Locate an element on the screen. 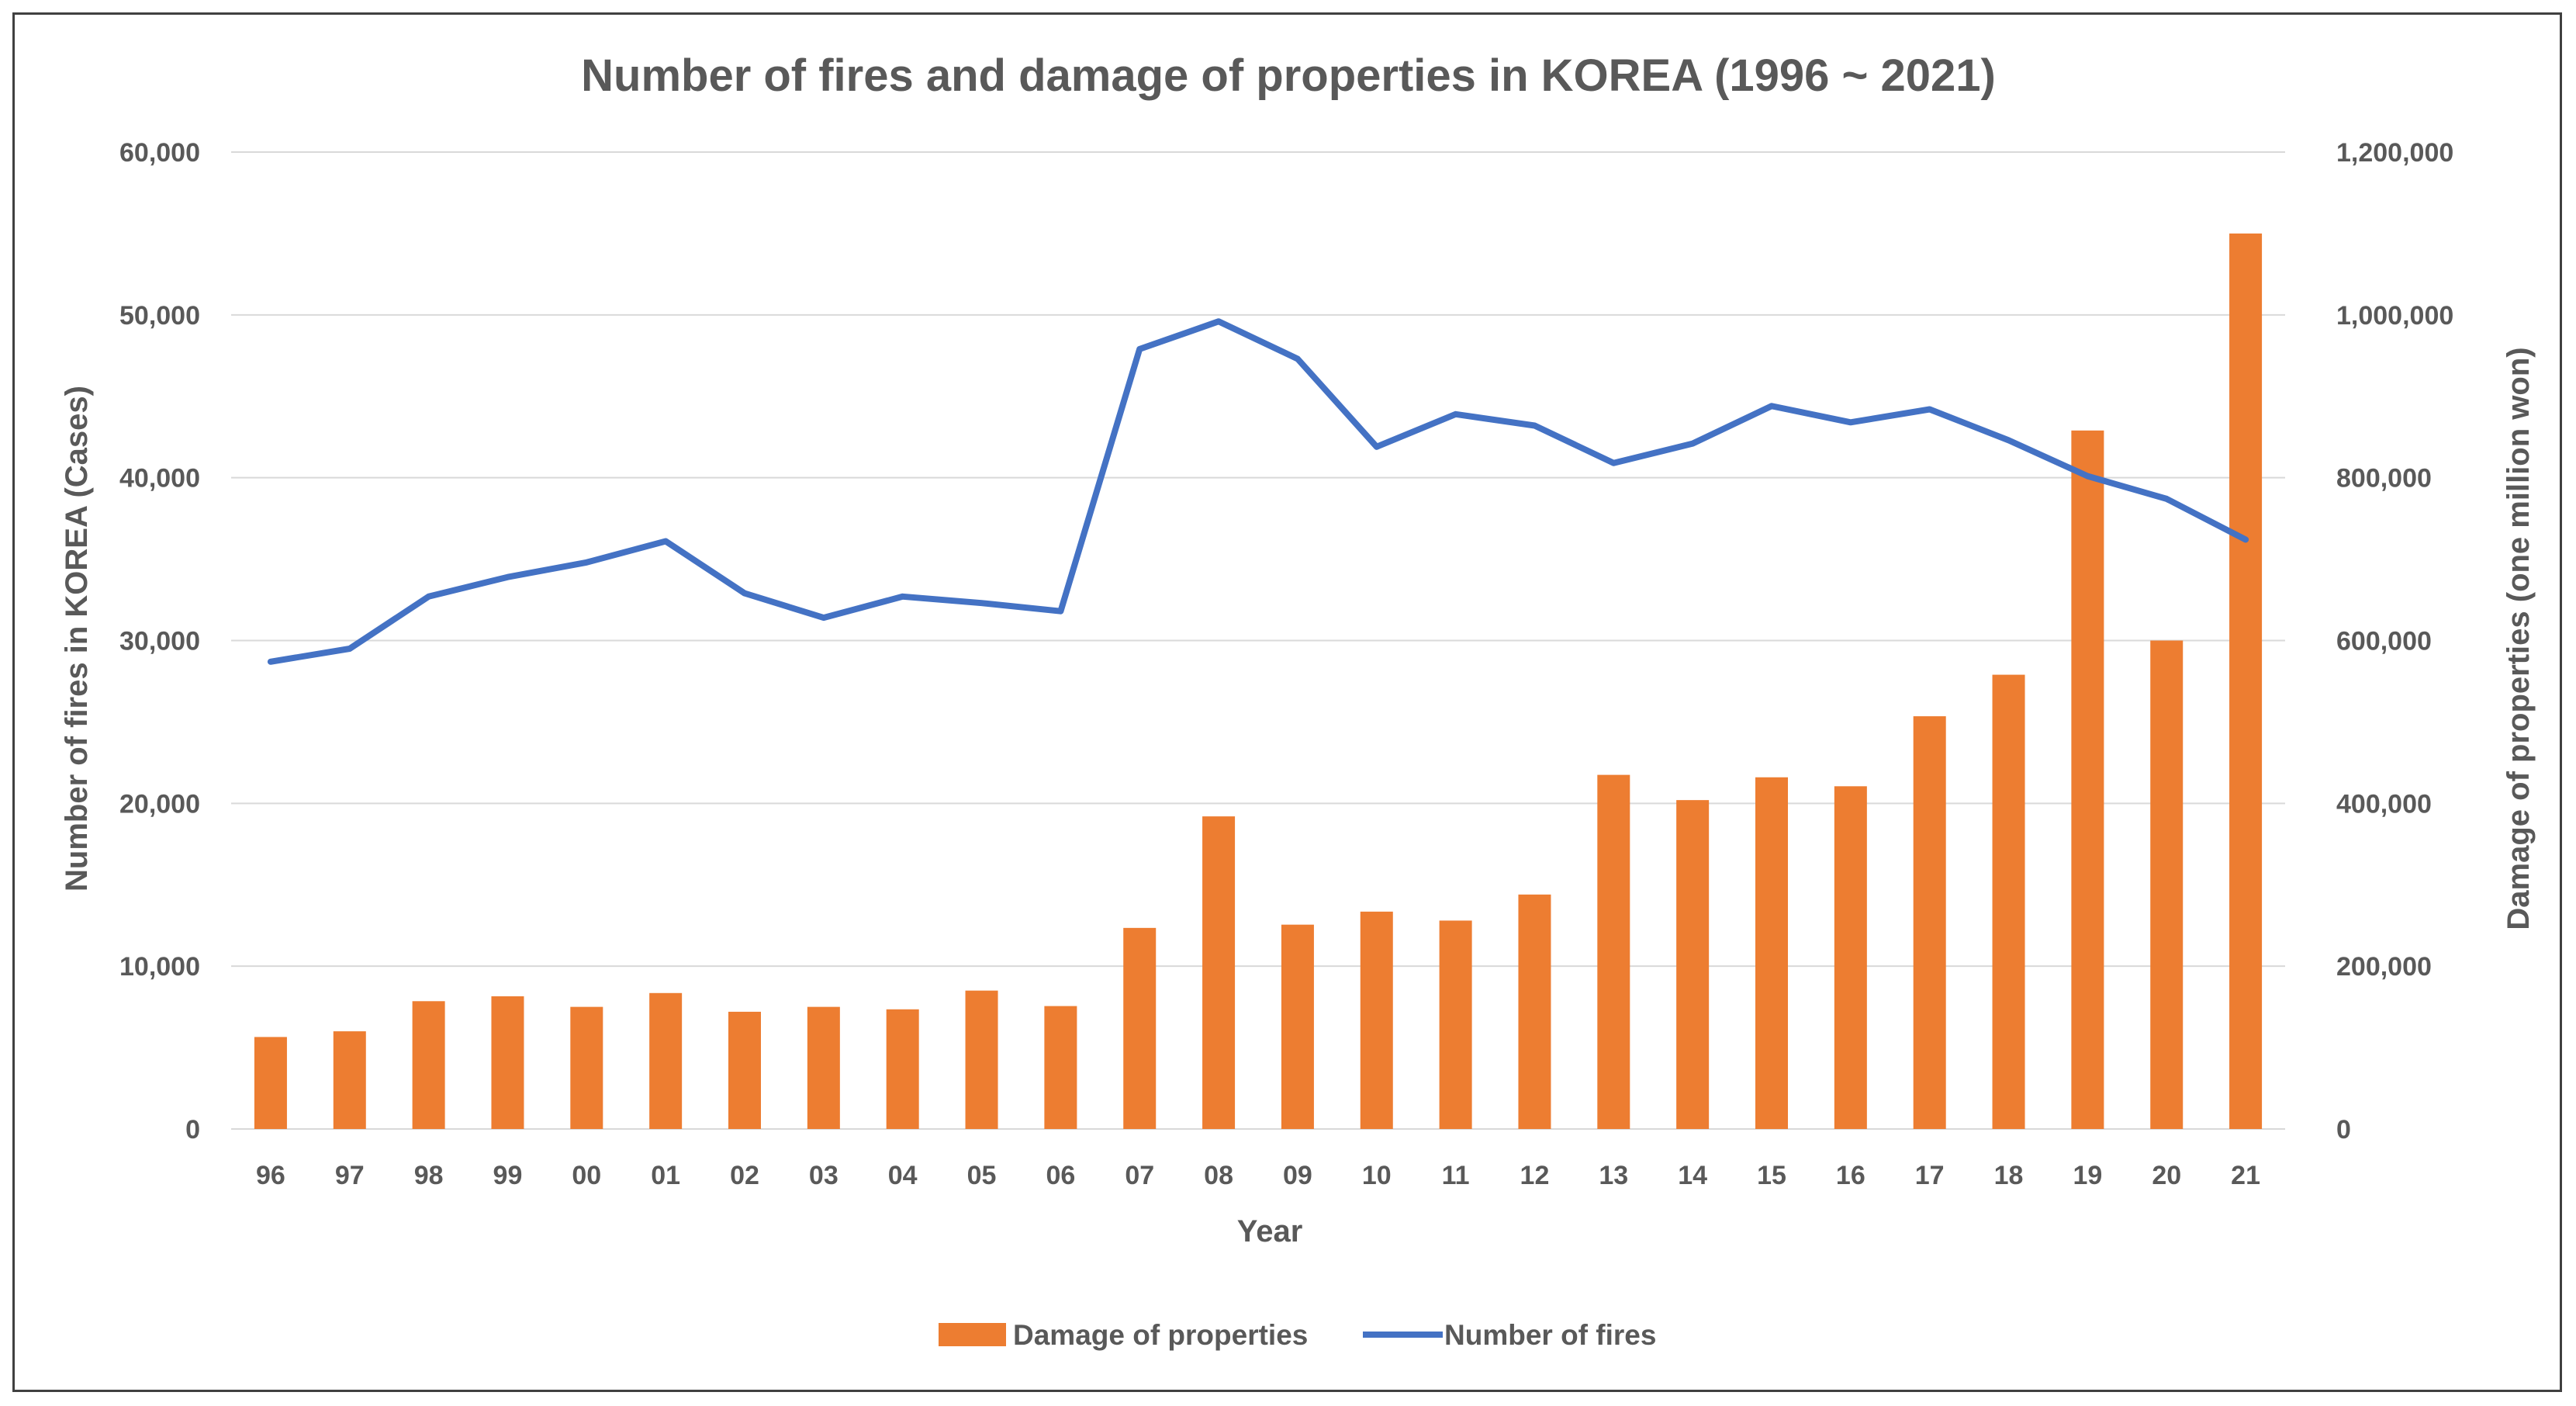 The height and width of the screenshot is (1406, 2576). left-tick-label: 0 is located at coordinates (192, 1130).